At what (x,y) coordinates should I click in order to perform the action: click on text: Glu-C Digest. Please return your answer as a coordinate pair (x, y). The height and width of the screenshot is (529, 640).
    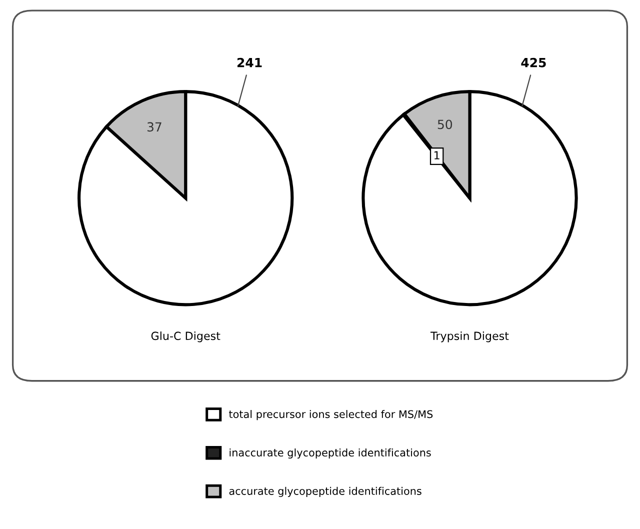
    Looking at the image, I should click on (185, 336).